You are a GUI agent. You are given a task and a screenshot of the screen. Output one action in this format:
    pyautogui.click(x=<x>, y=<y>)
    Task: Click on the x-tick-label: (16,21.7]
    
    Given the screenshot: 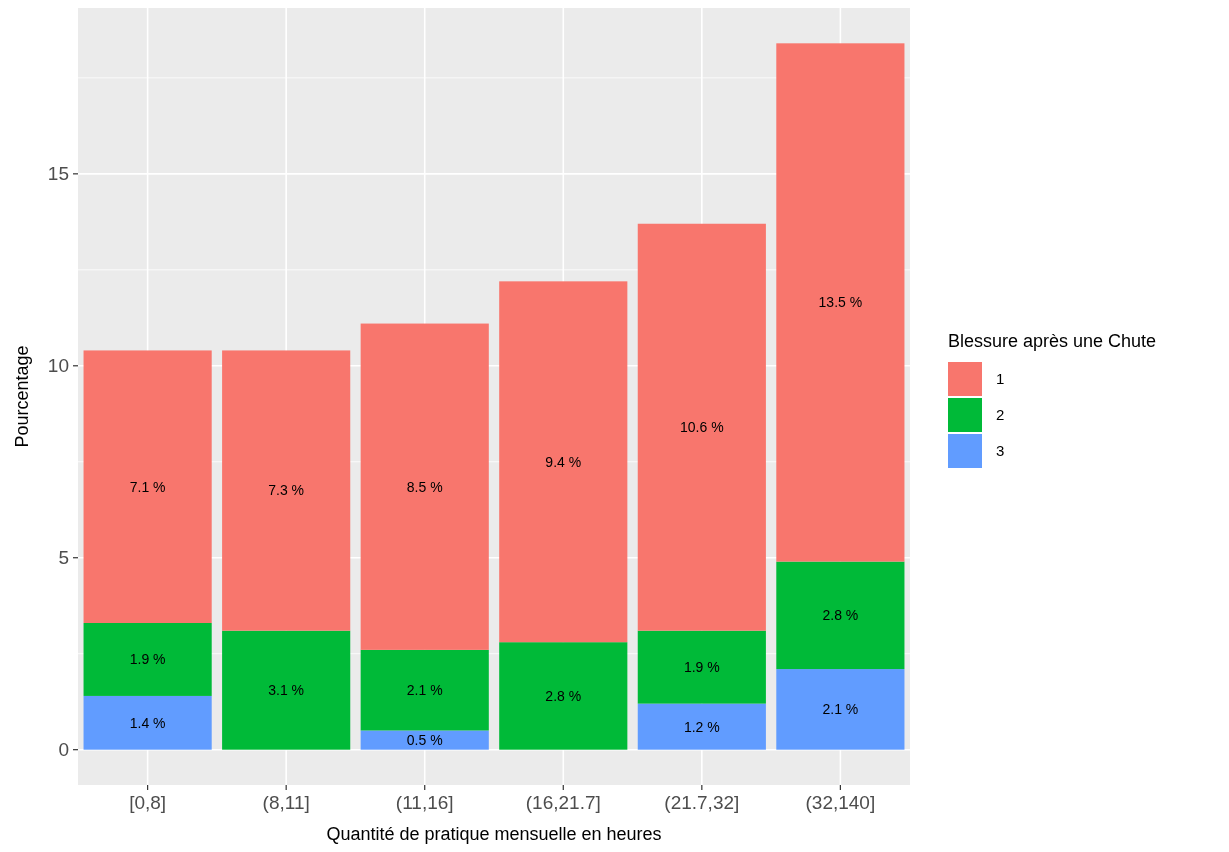 What is the action you would take?
    pyautogui.click(x=563, y=802)
    